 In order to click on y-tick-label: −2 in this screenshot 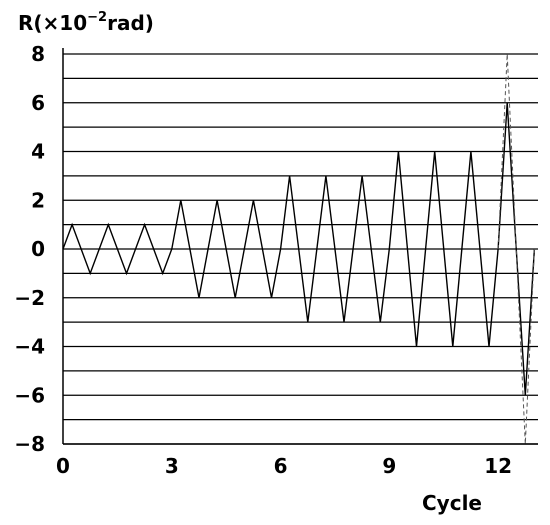, I will do `click(29, 298)`.